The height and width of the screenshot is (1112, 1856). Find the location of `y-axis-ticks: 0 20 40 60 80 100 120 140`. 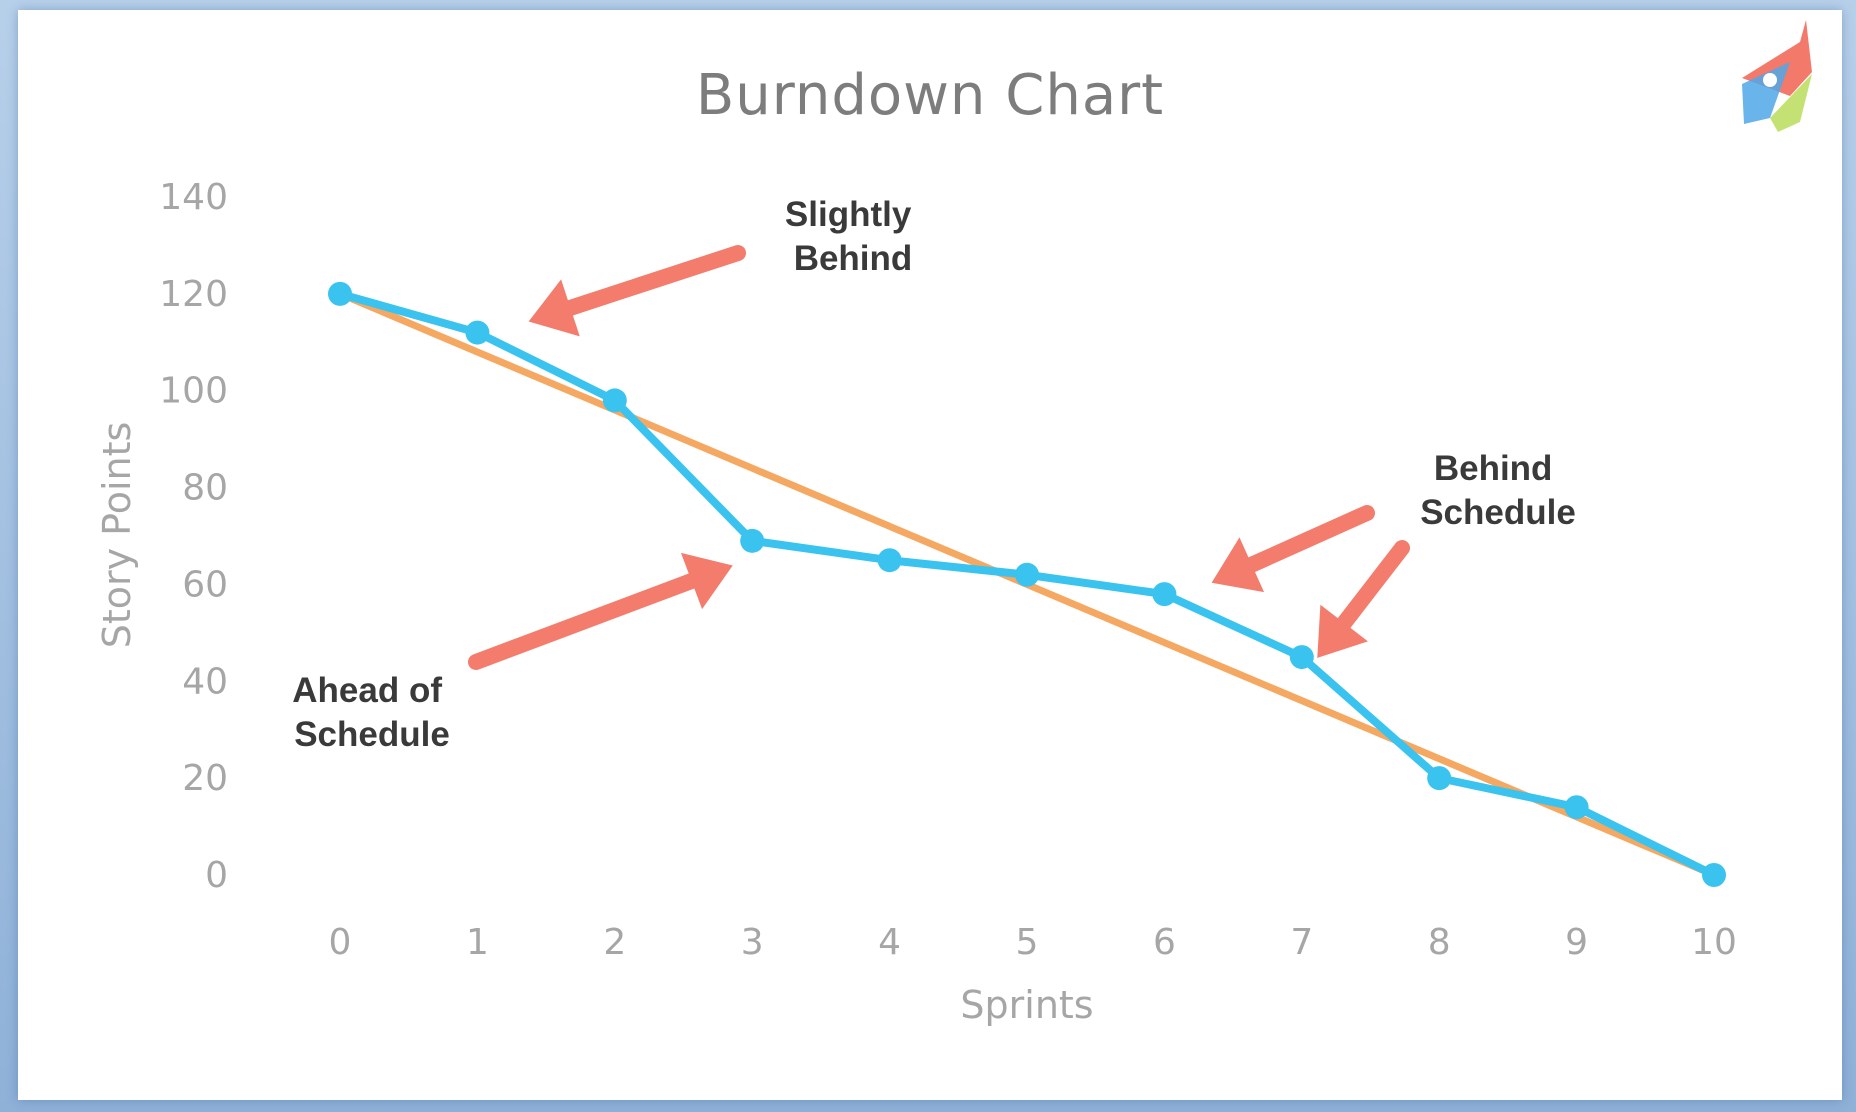

y-axis-ticks: 0 20 40 60 80 100 120 140 is located at coordinates (193, 536).